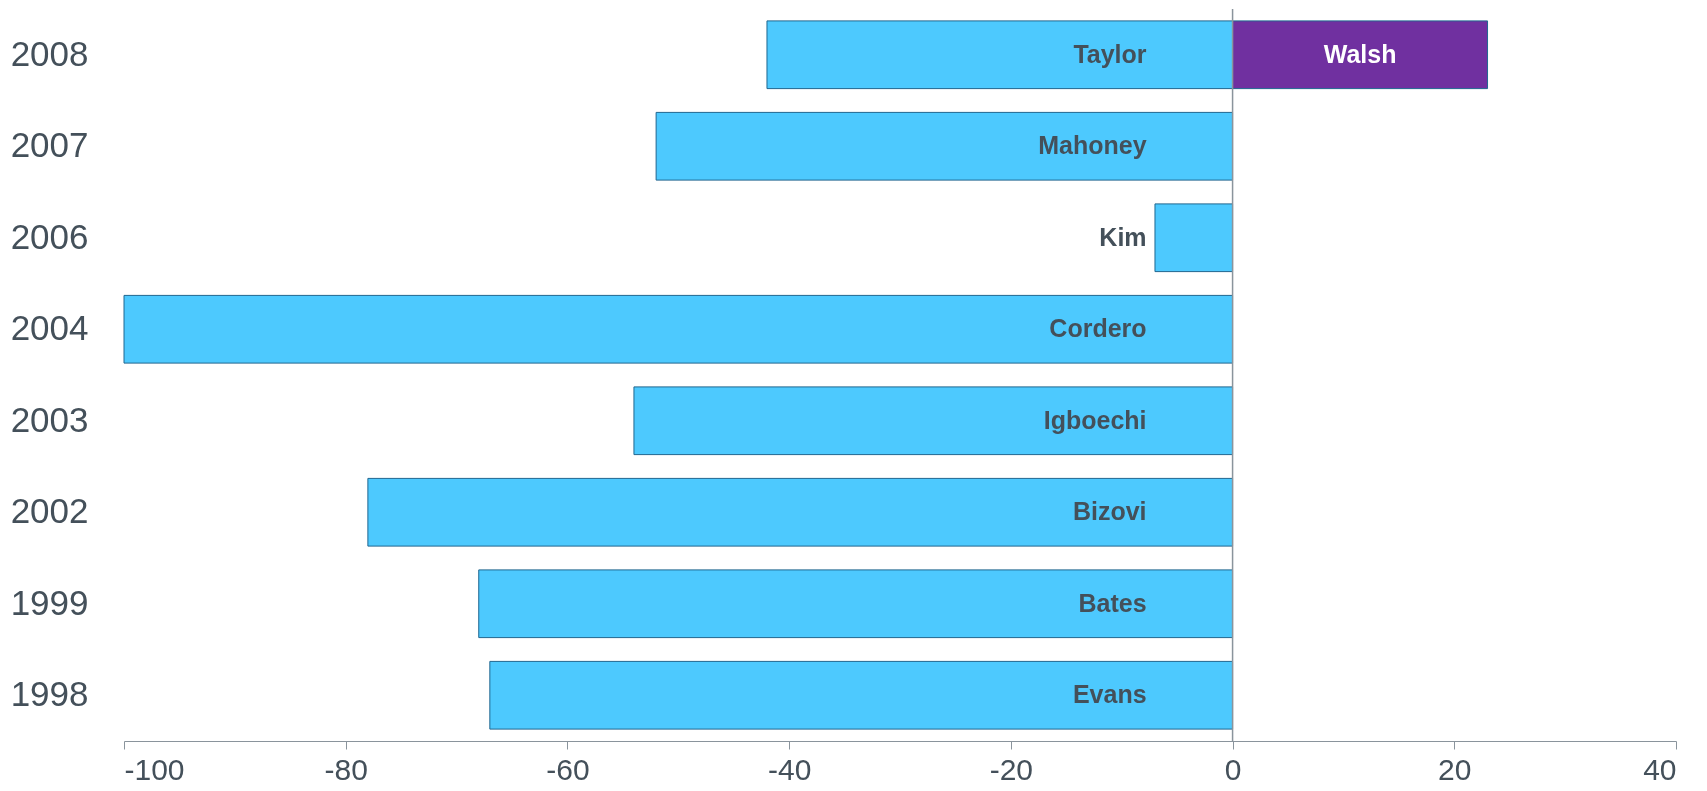  What do you see at coordinates (1011, 769) in the screenshot?
I see `x-tick-label: -20` at bounding box center [1011, 769].